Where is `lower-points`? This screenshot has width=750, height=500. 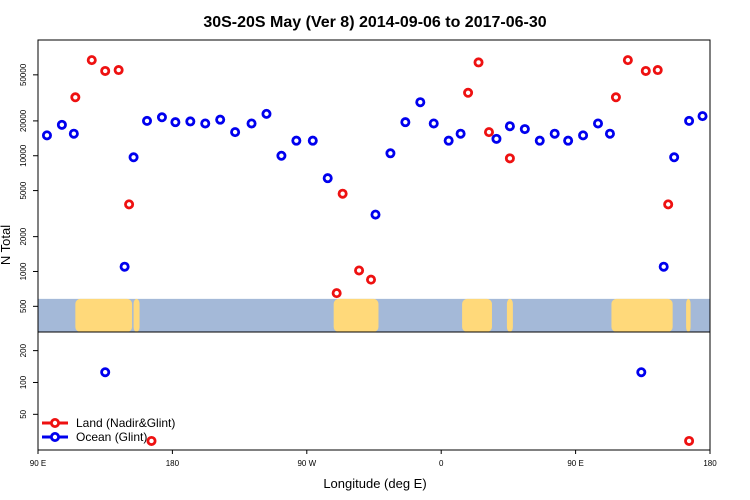 lower-points is located at coordinates (397, 406).